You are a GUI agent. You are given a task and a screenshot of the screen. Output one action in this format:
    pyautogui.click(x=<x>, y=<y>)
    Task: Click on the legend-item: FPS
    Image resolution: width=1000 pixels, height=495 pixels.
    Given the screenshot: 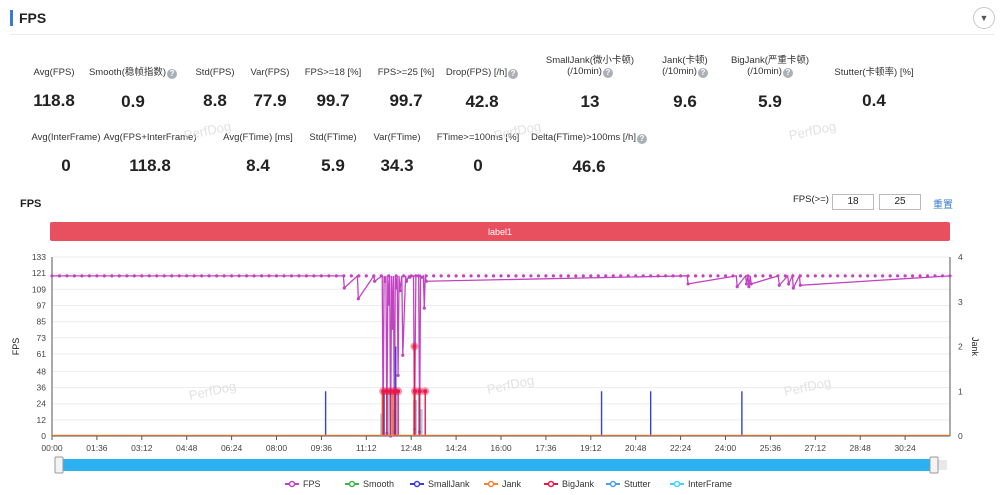 What is the action you would take?
    pyautogui.click(x=312, y=484)
    